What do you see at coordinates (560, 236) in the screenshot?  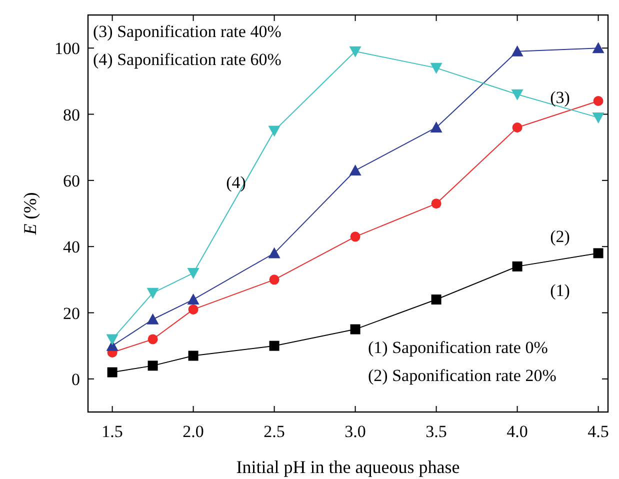 I see `annotation: (2)` at bounding box center [560, 236].